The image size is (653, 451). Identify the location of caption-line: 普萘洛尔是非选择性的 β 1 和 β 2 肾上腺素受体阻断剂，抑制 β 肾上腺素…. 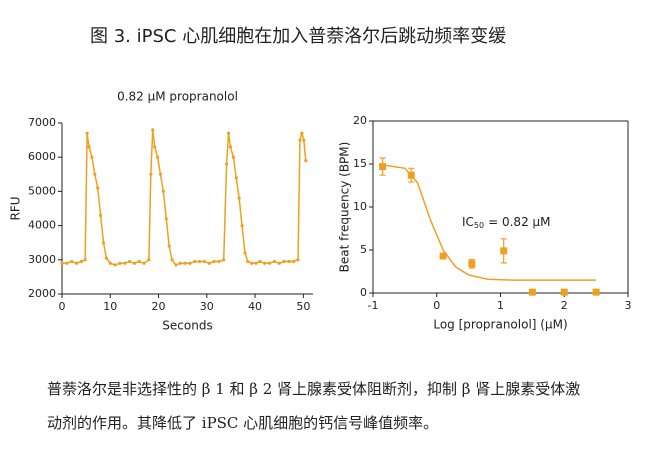
(313, 389).